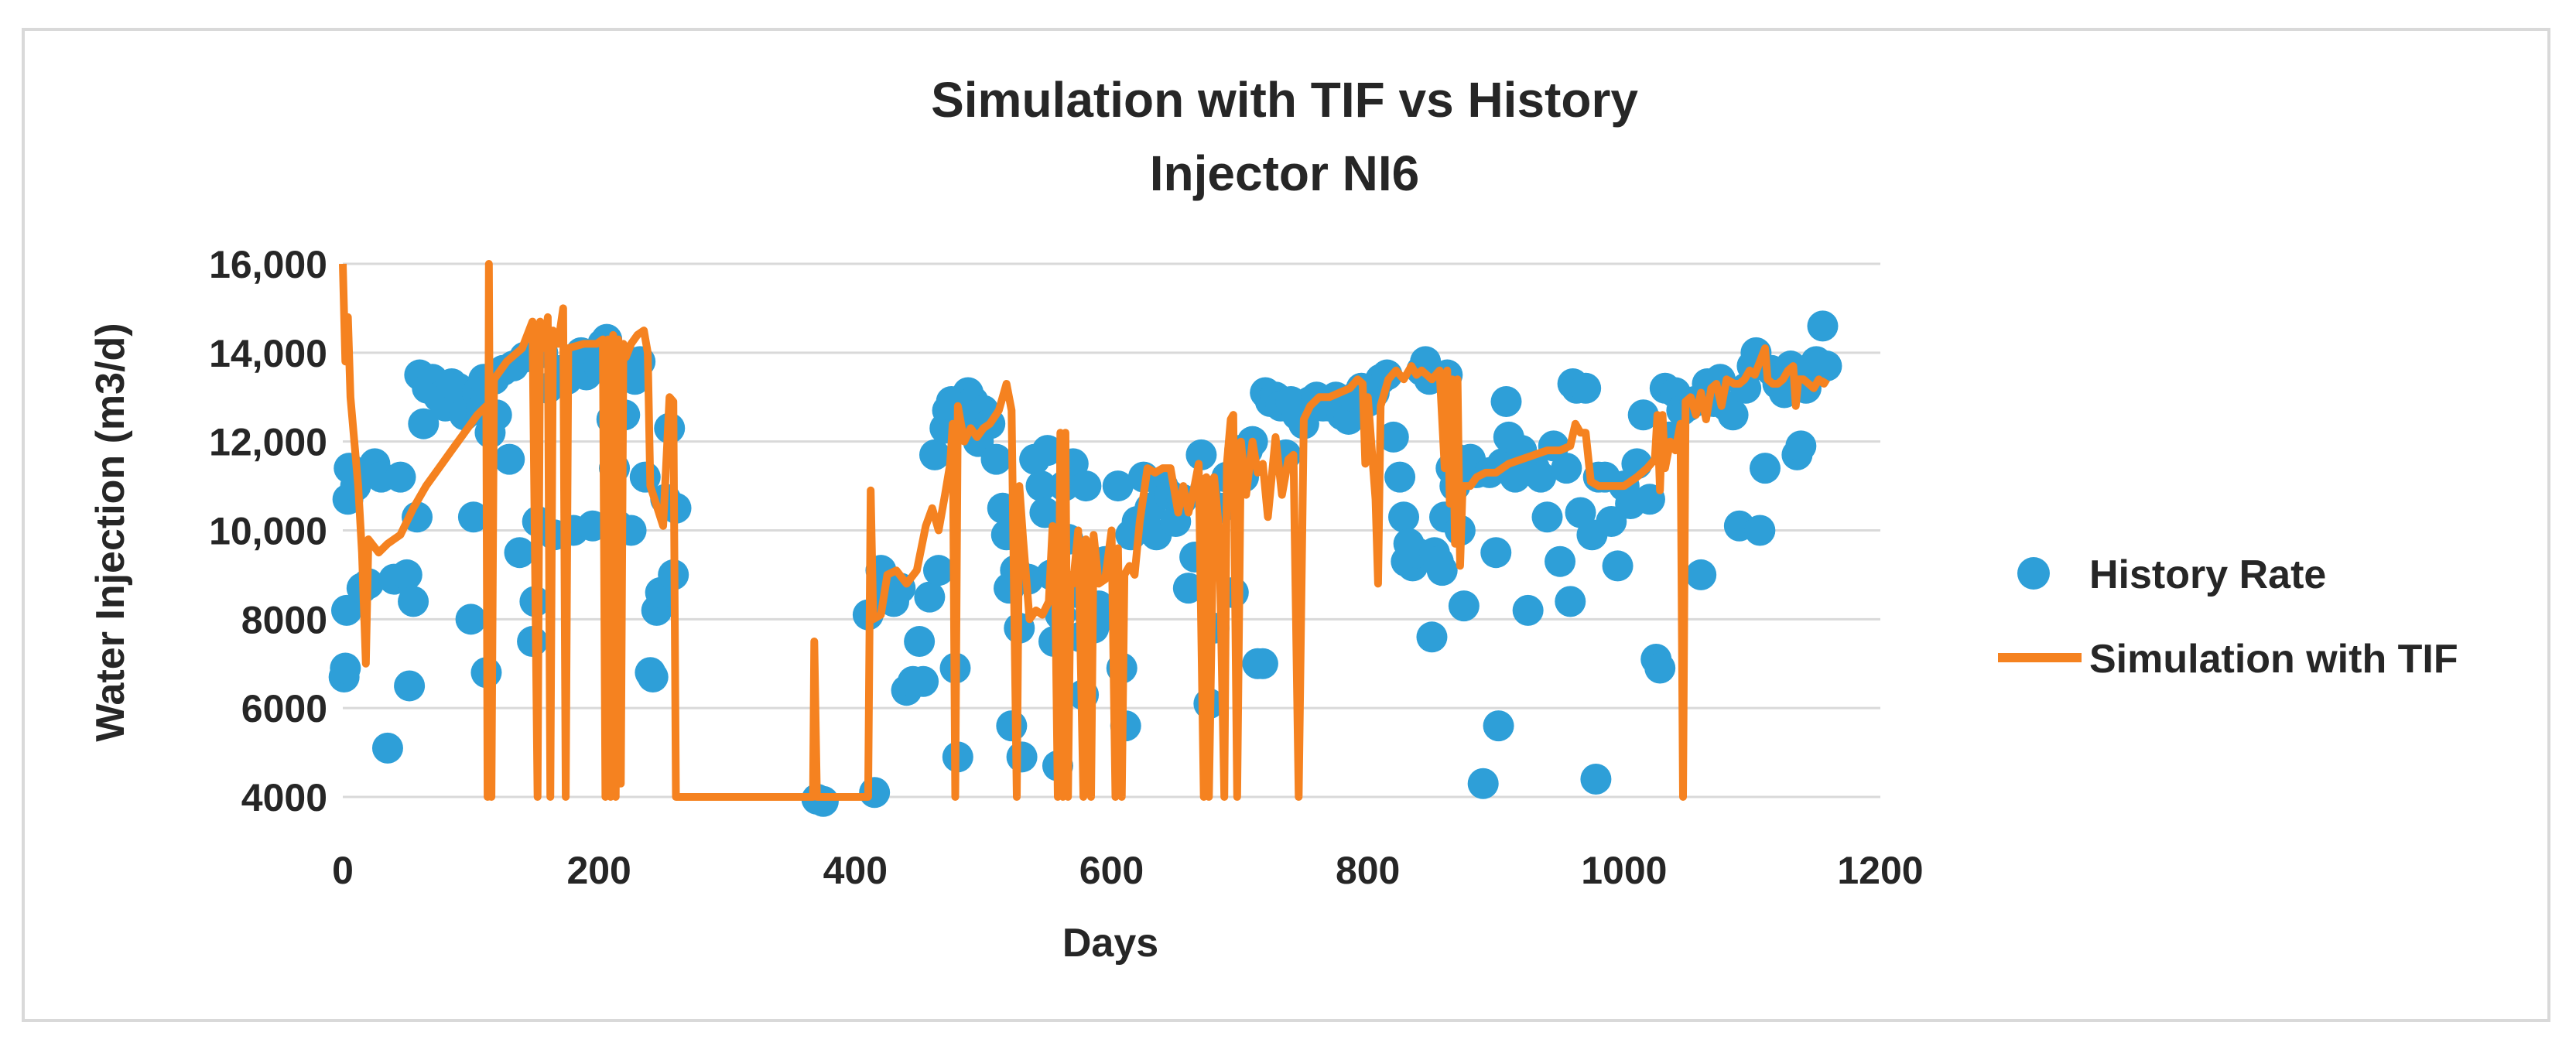 This screenshot has width=2576, height=1060. I want to click on y-axis-label: Water Injection (m3/d), so click(111, 532).